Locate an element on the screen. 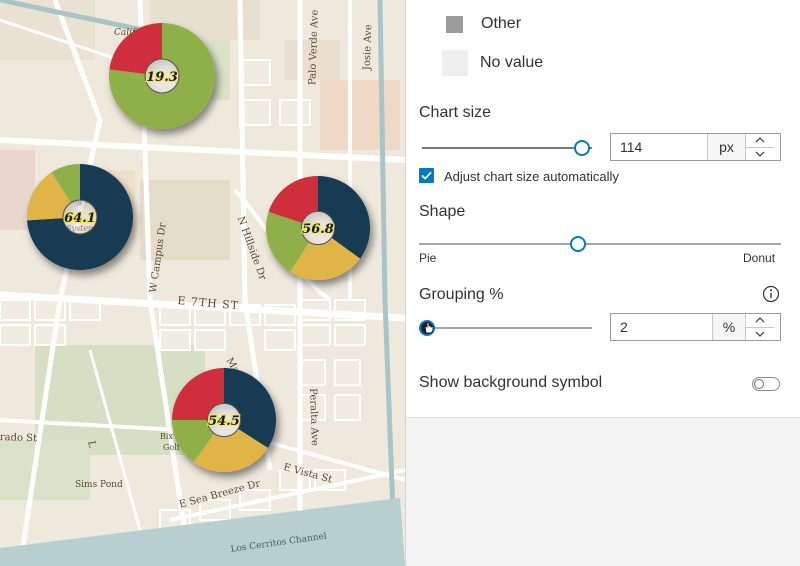  chart-size-input is located at coordinates (659, 147).